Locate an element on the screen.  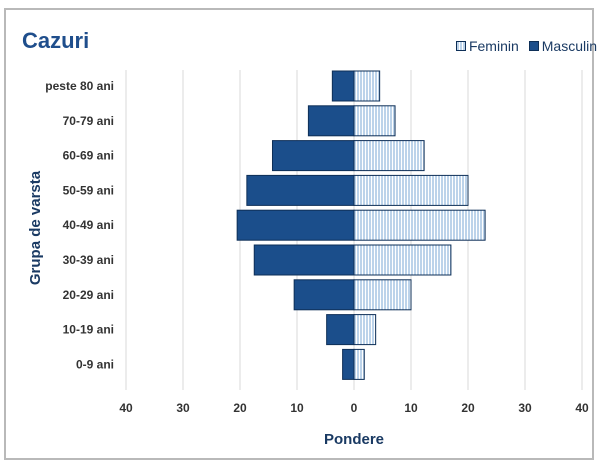
legend-label-feminin: Feminin is located at coordinates (493, 46).